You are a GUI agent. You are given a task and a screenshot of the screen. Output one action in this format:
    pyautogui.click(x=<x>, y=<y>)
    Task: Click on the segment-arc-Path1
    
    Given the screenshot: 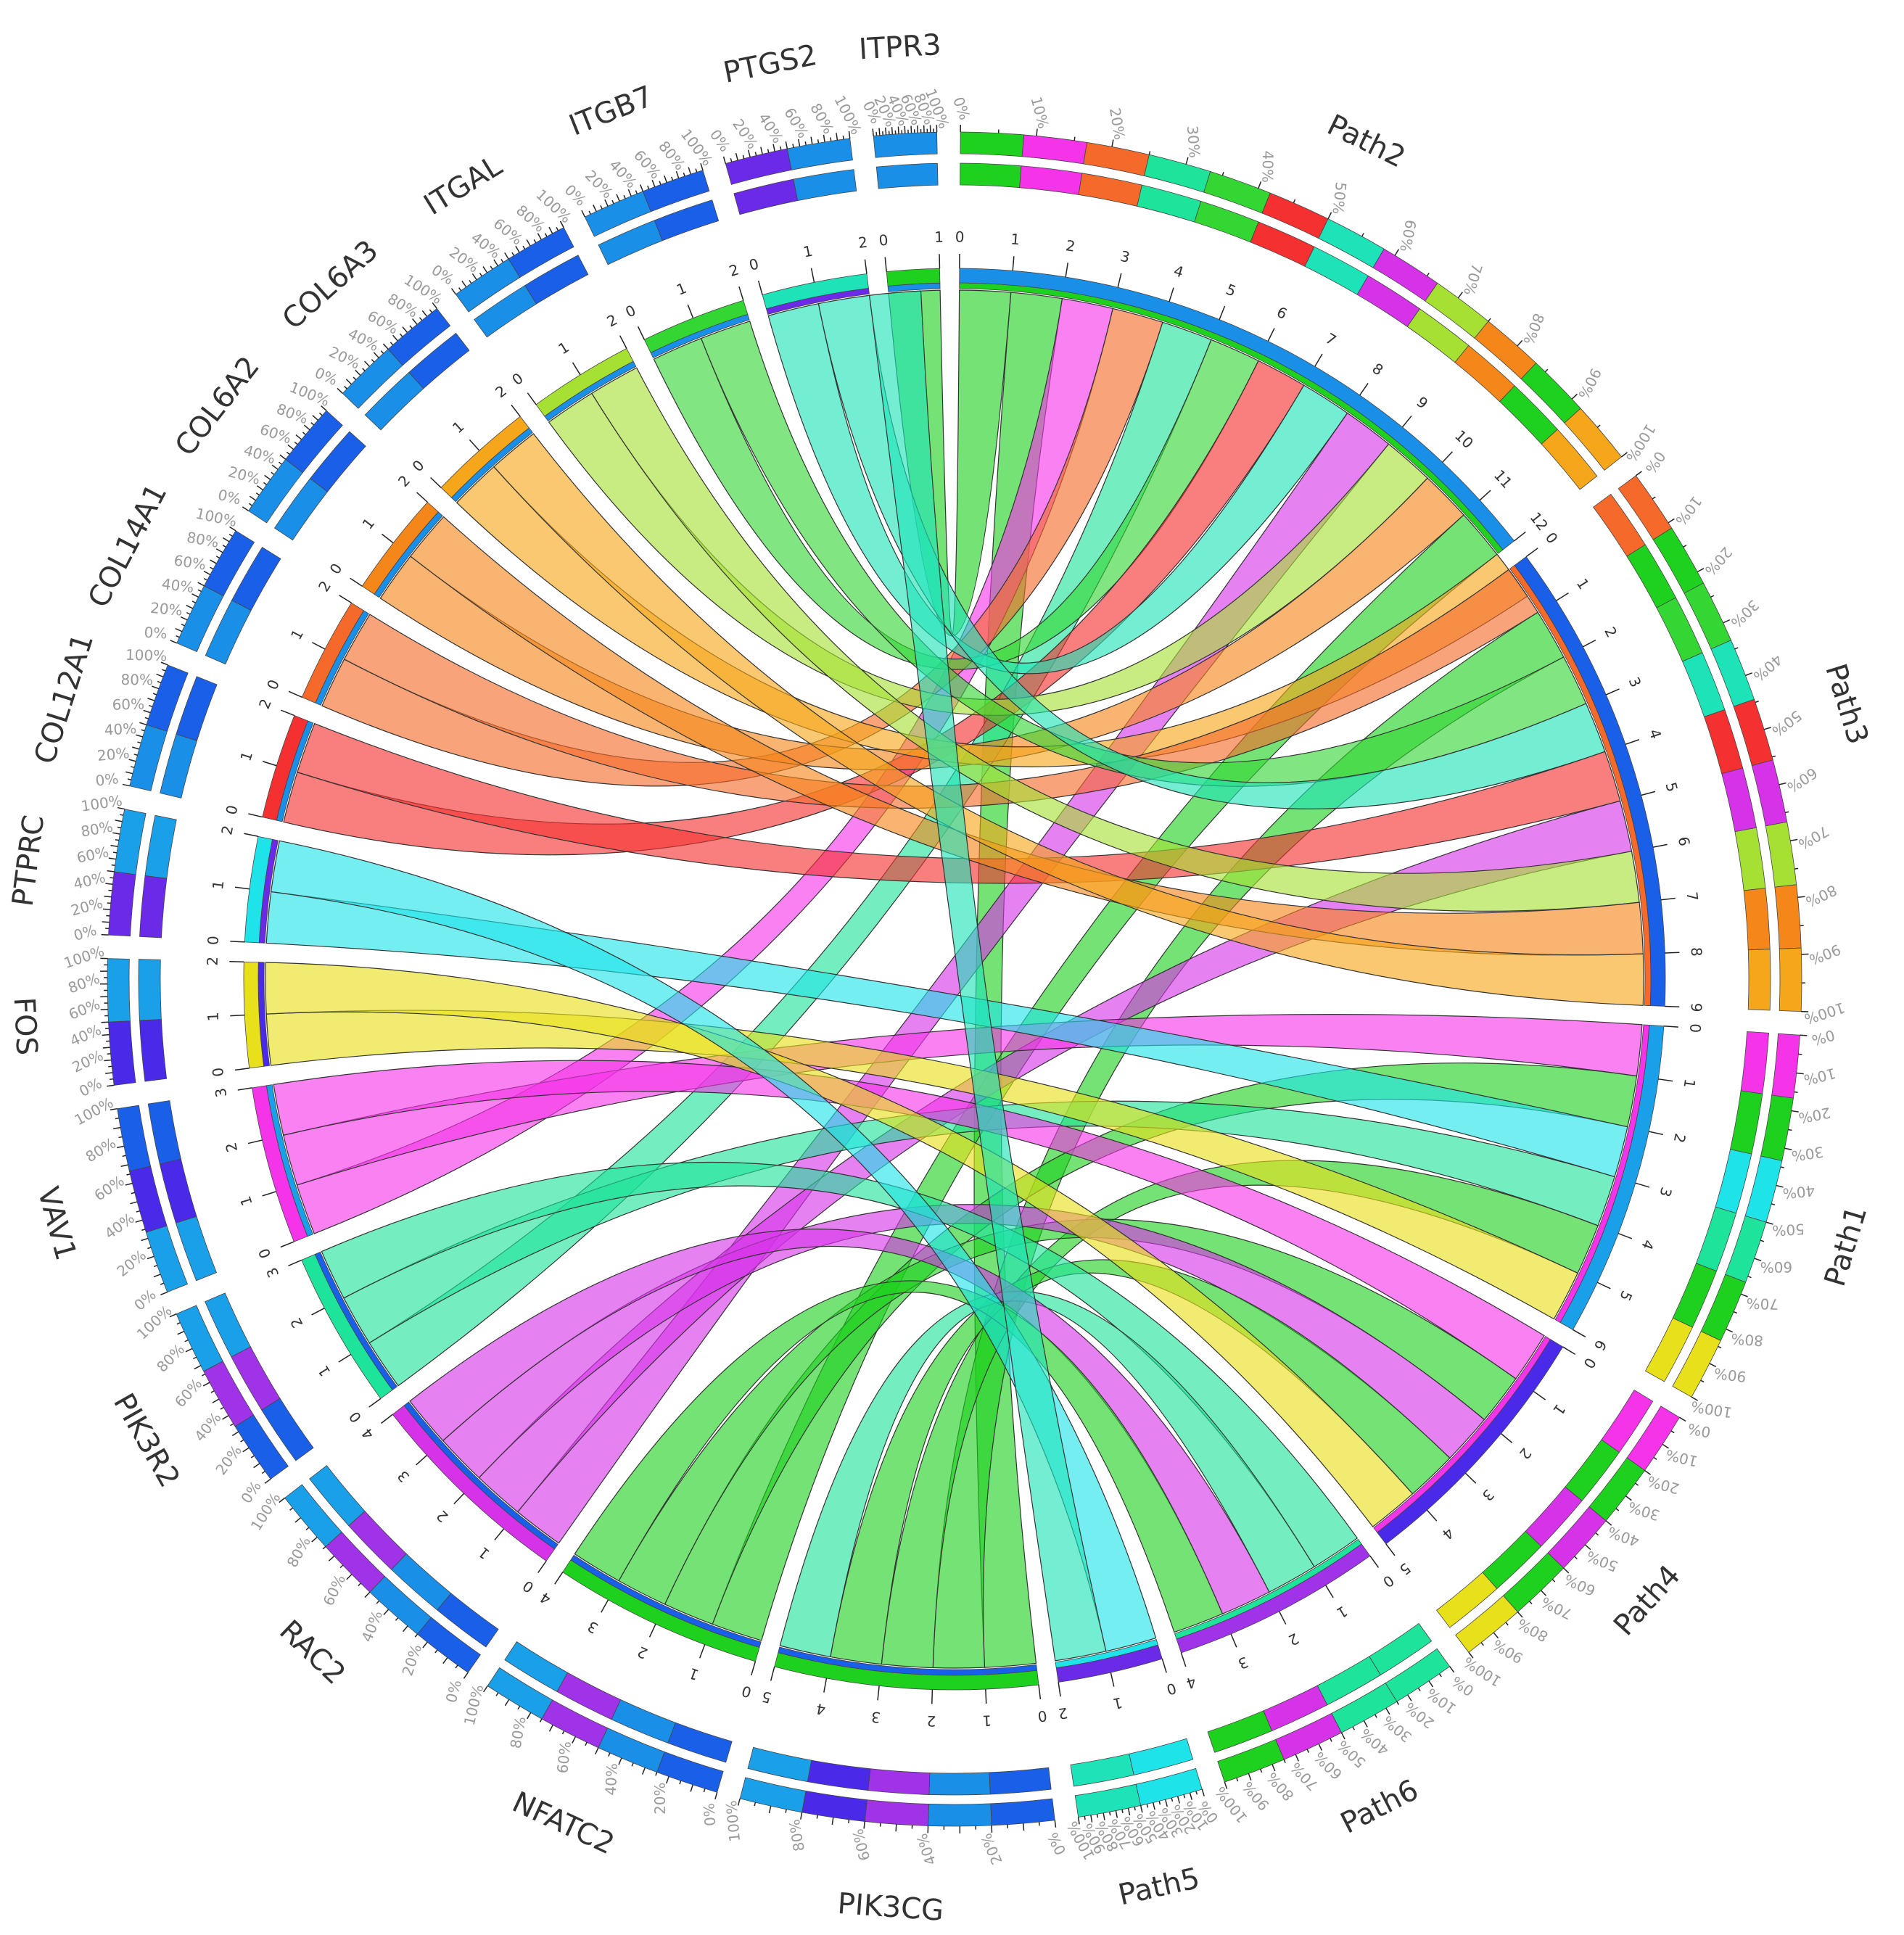 What is the action you would take?
    pyautogui.click(x=1612, y=1178)
    